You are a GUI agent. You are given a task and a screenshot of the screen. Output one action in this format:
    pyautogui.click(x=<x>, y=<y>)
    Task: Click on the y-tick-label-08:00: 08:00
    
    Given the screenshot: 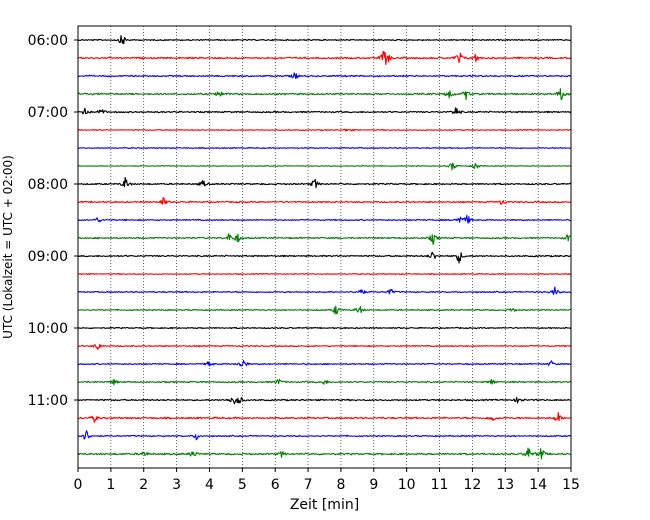 What is the action you would take?
    pyautogui.click(x=48, y=185)
    